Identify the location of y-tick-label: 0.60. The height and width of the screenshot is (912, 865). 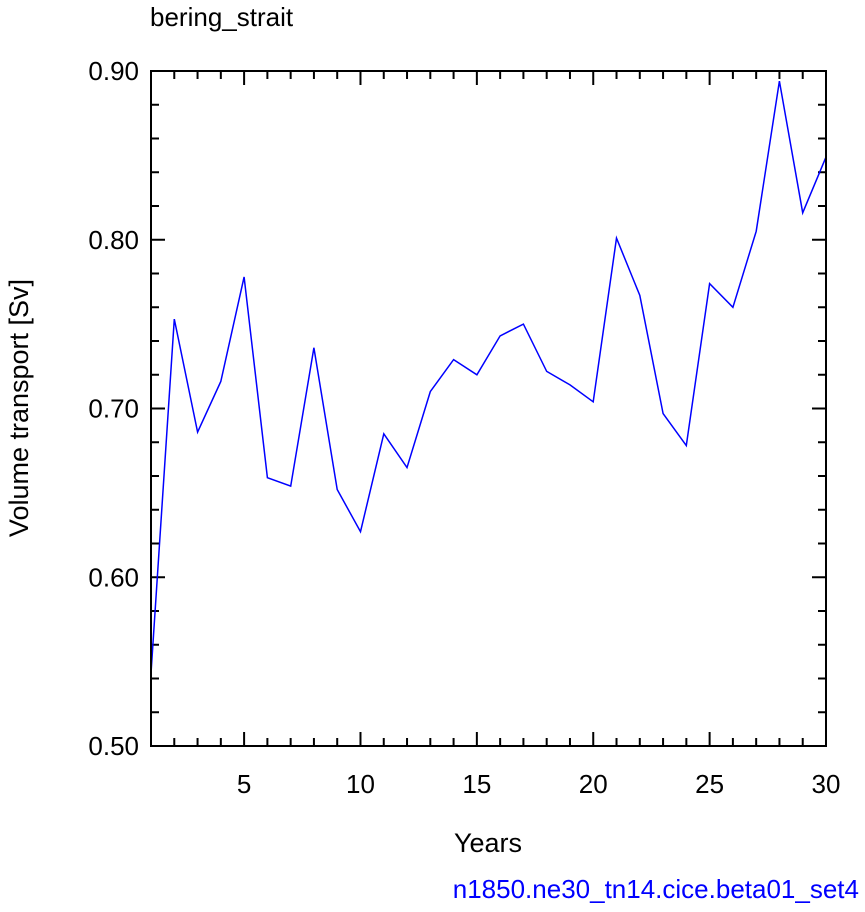
(113, 577).